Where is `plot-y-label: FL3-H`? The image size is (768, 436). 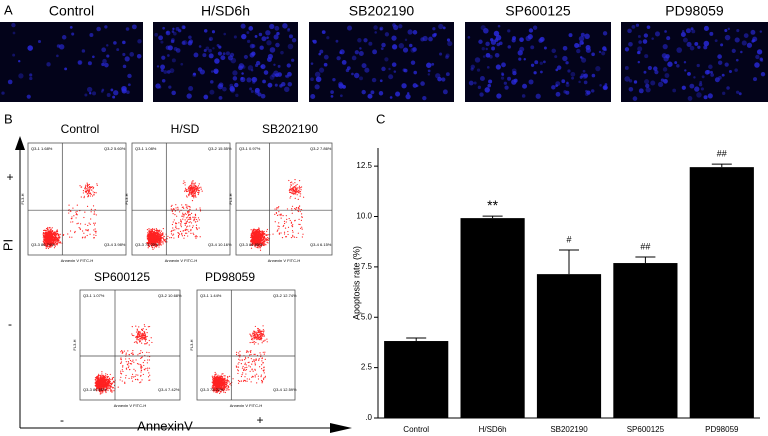 plot-y-label: FL3-H is located at coordinates (230, 198).